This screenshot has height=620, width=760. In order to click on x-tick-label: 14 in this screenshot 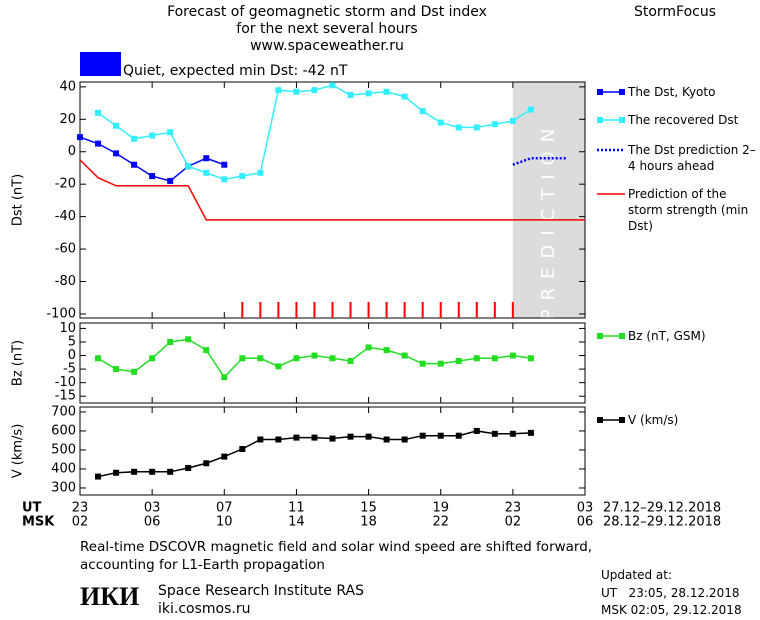, I will do `click(296, 522)`.